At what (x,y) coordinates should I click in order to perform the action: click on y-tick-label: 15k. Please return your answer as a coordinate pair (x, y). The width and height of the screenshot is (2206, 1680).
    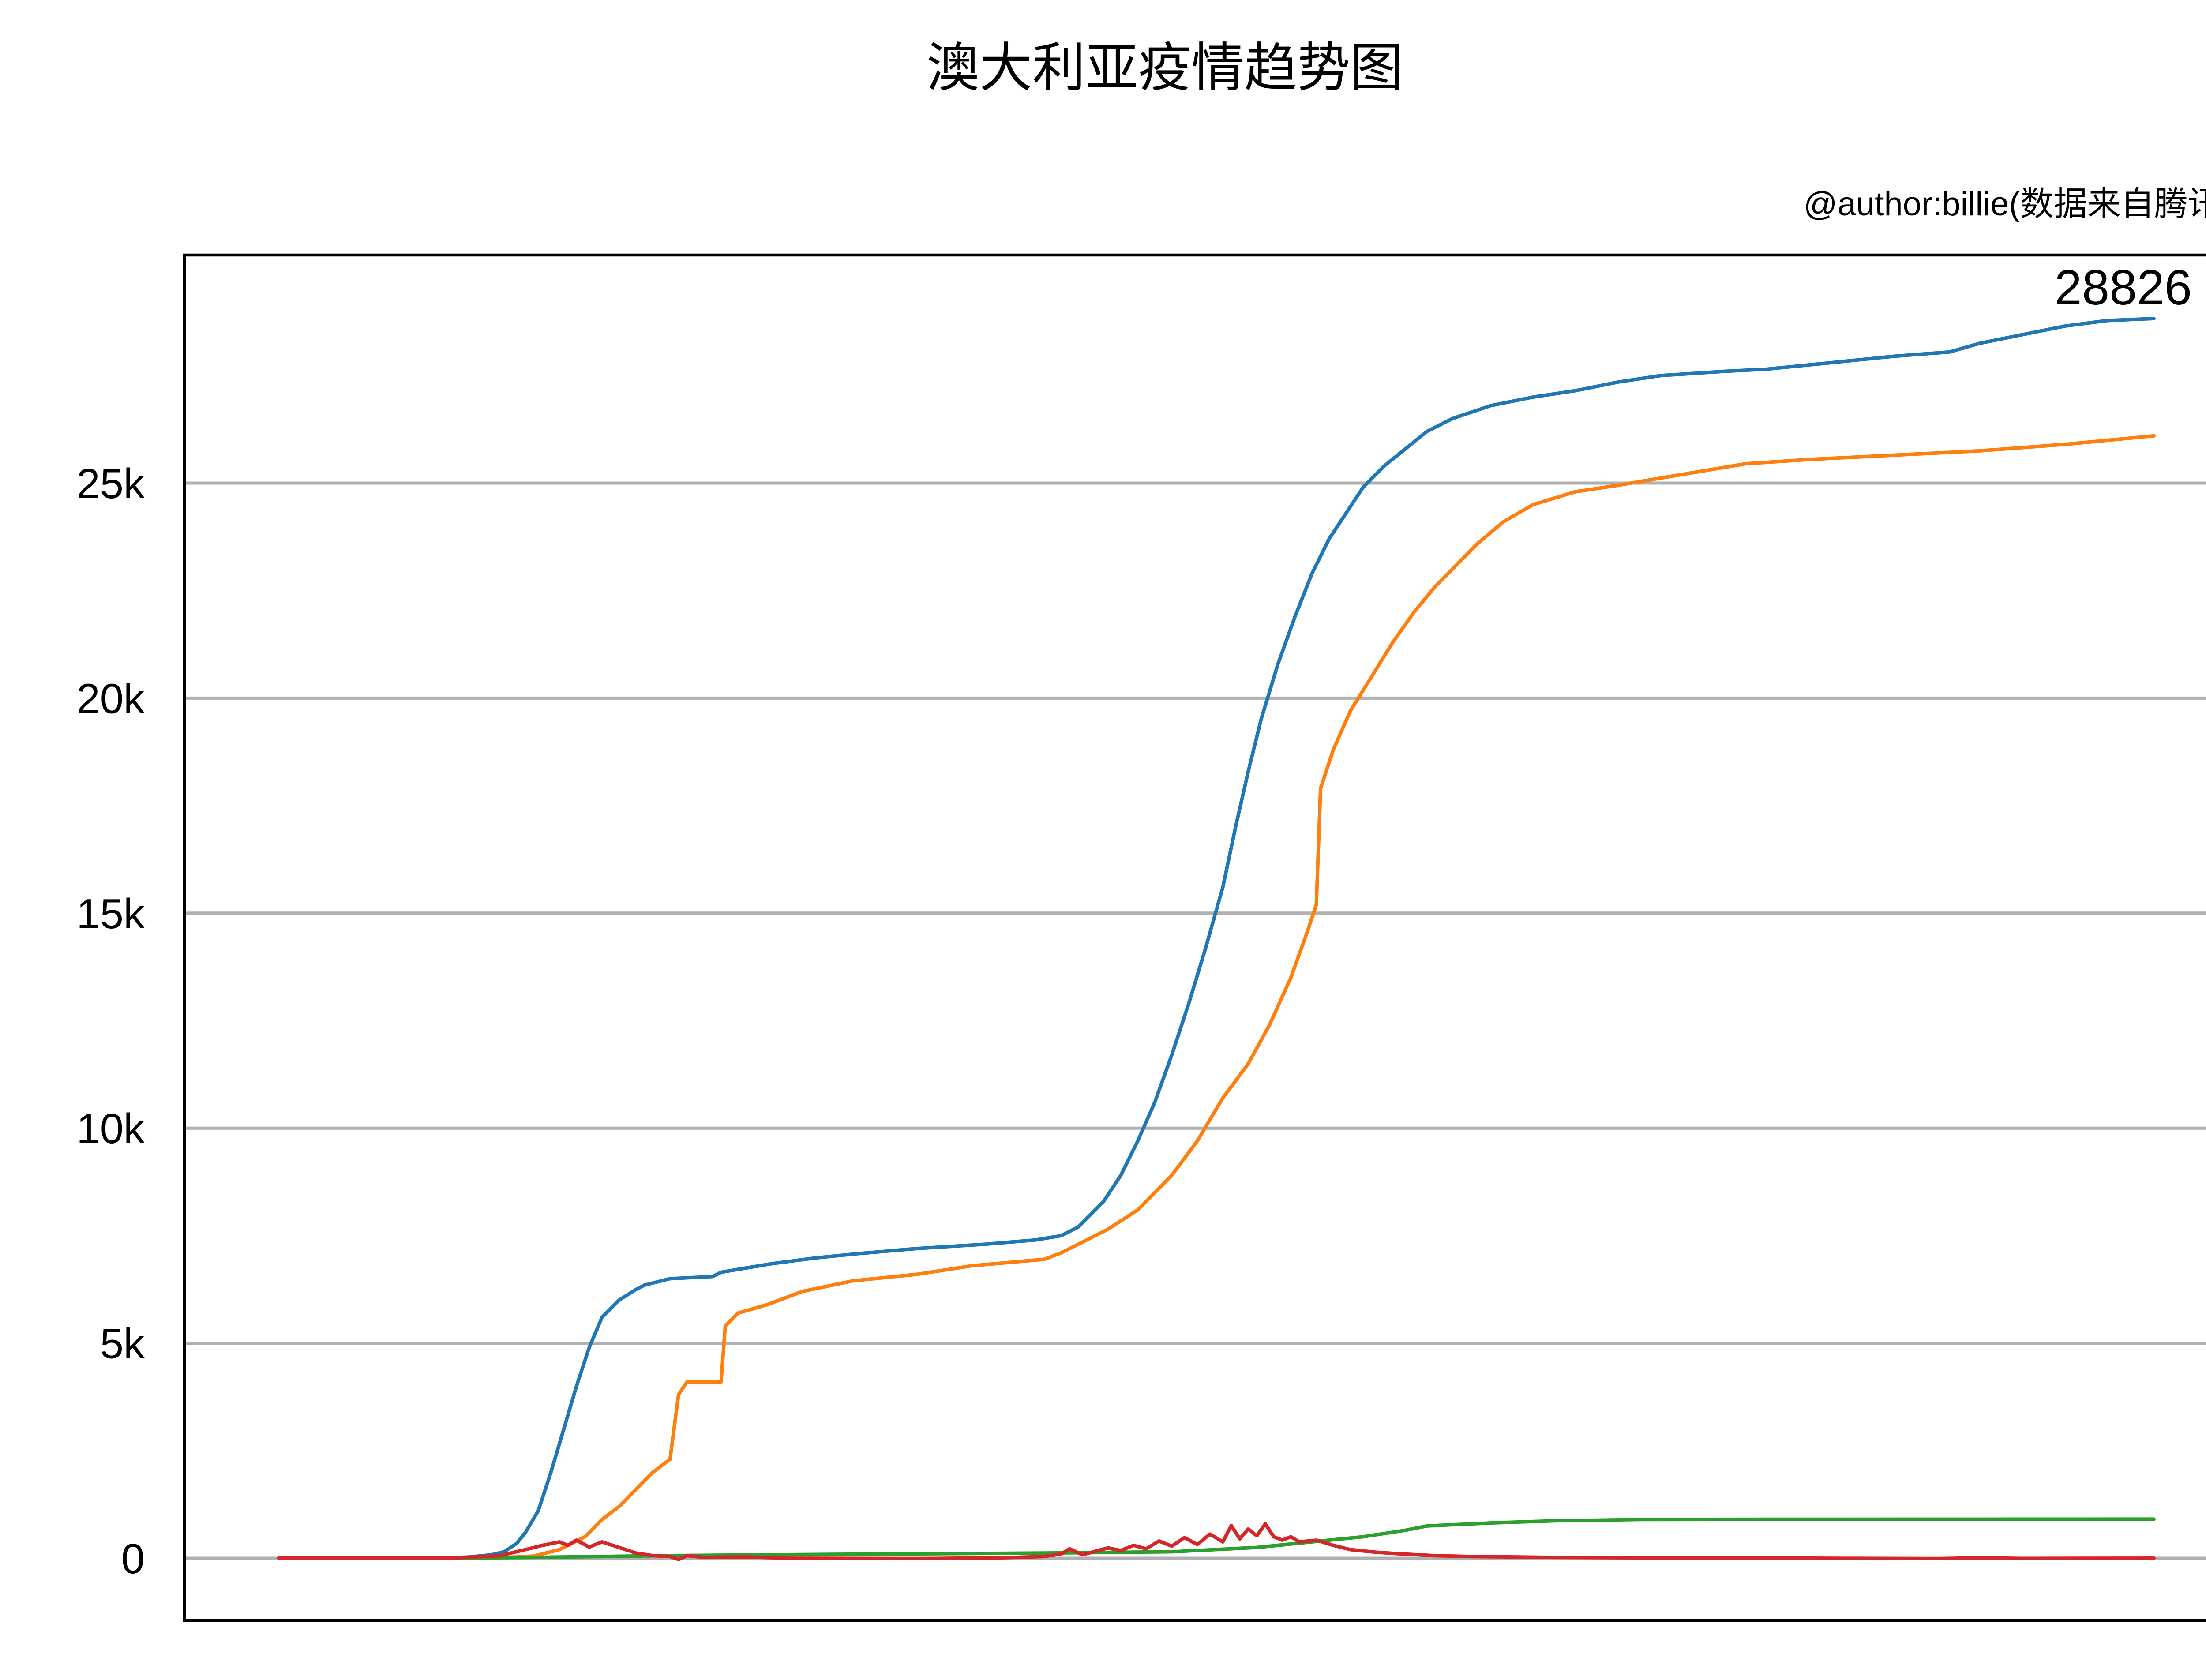
    Looking at the image, I should click on (110, 914).